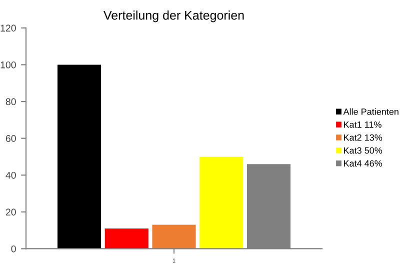 The image size is (400, 266). Describe the element at coordinates (11, 138) in the screenshot. I see `y-tick-label: 60` at that location.